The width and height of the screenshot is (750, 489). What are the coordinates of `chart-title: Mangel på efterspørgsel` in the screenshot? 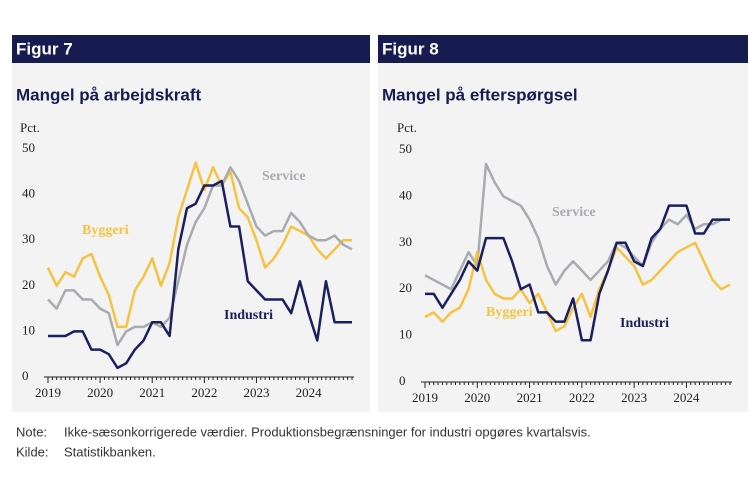 It's located at (480, 94).